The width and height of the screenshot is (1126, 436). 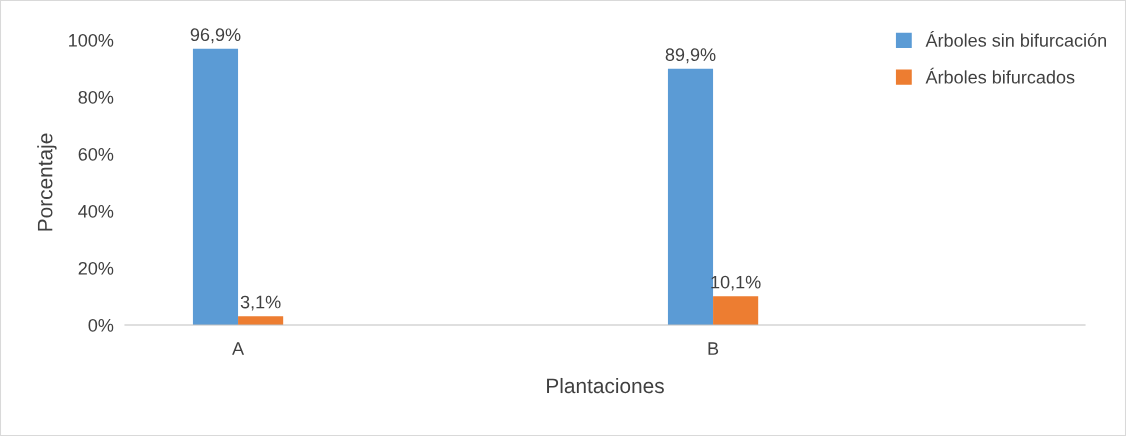 I want to click on y-tick-label: 0%, so click(x=101, y=325).